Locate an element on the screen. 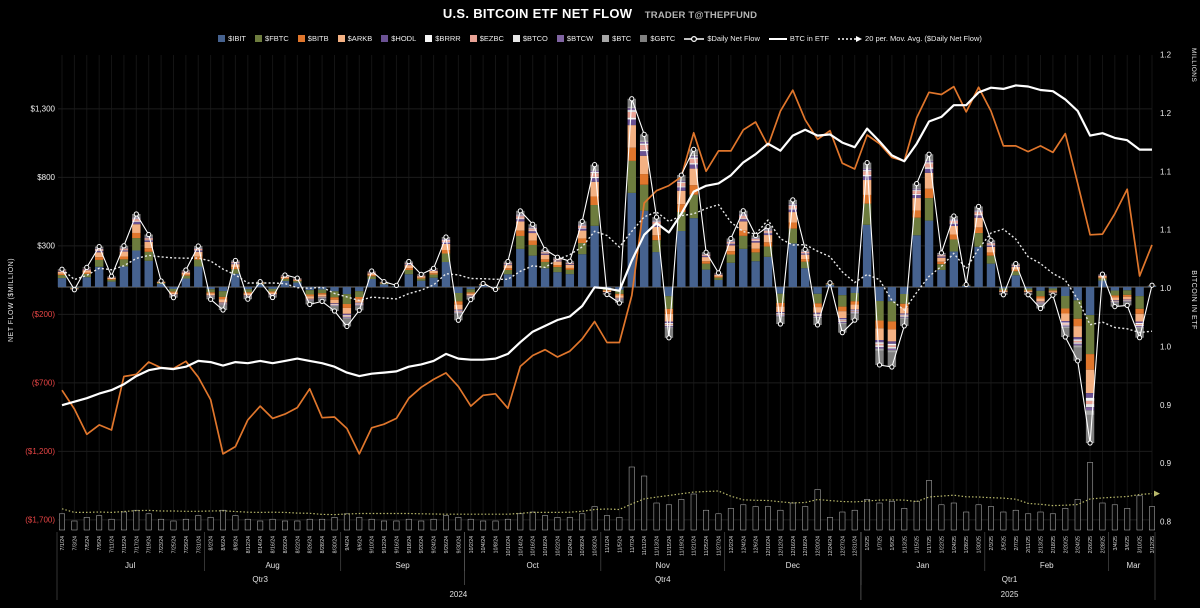  legend-label: $BTCO is located at coordinates (535, 38).